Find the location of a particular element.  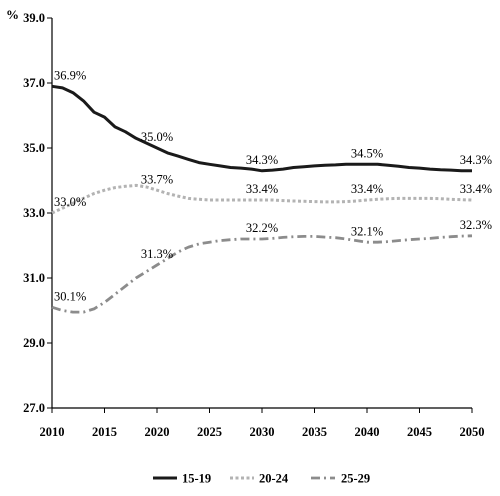

data-label: 32.1% is located at coordinates (367, 231).